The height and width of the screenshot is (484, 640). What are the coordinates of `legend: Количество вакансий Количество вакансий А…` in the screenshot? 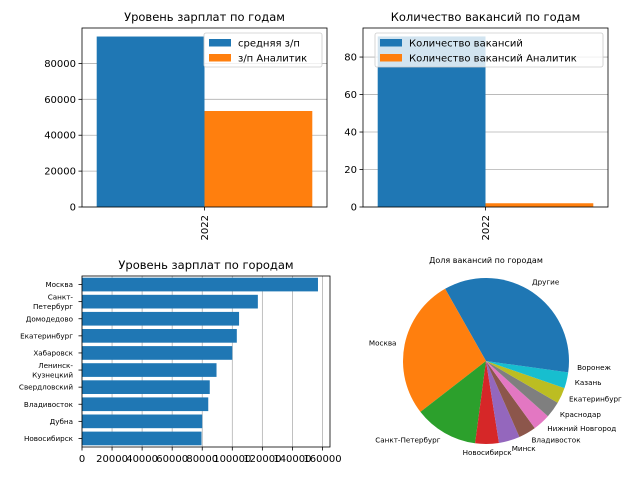 It's located at (489, 50).